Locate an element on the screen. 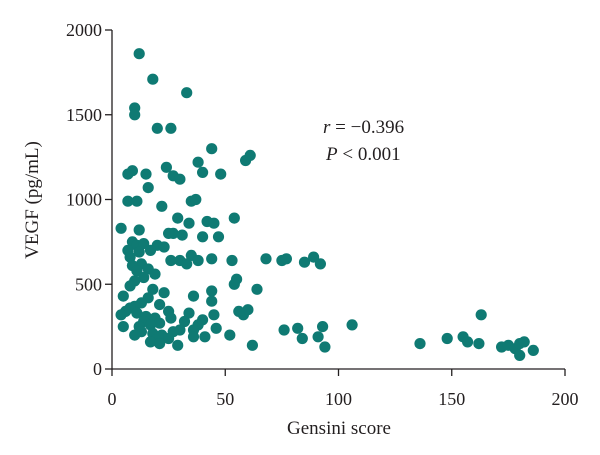 The width and height of the screenshot is (600, 455). x-tick-label: 150 is located at coordinates (451, 399).